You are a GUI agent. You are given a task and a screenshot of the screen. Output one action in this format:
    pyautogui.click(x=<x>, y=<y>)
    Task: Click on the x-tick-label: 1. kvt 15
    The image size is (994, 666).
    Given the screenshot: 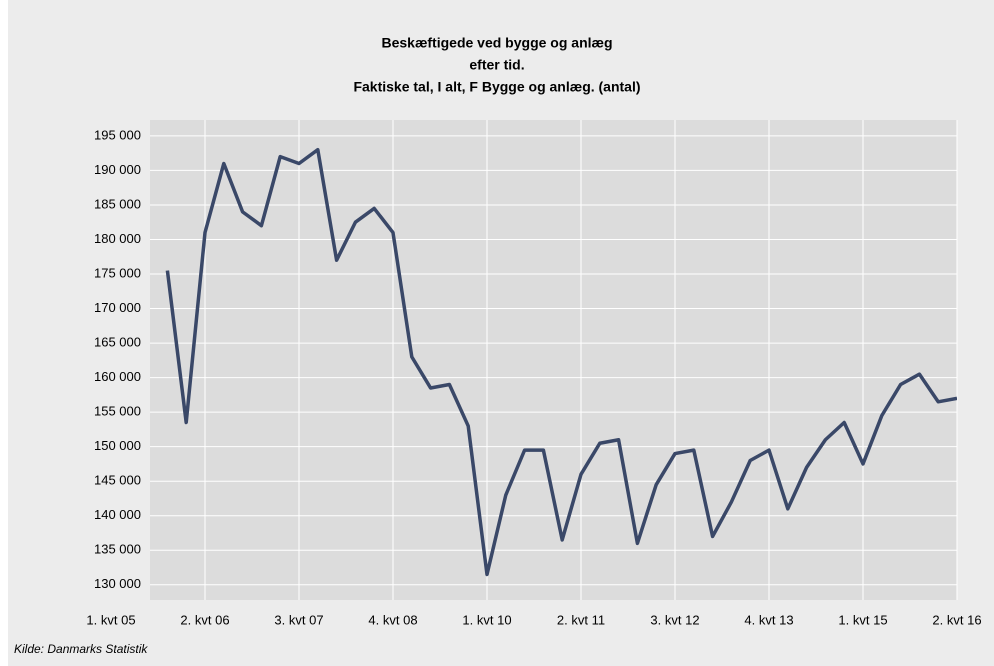 What is the action you would take?
    pyautogui.click(x=862, y=619)
    